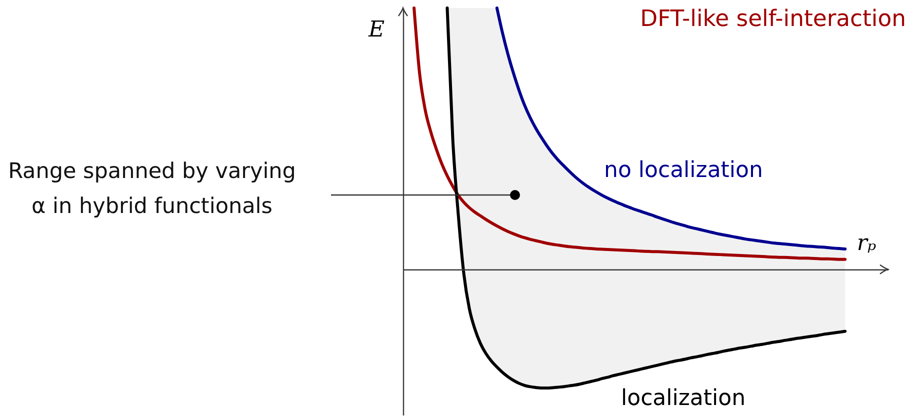 The width and height of the screenshot is (910, 417). I want to click on text: Range spanned by varying α in hybrid functionals, so click(152, 189).